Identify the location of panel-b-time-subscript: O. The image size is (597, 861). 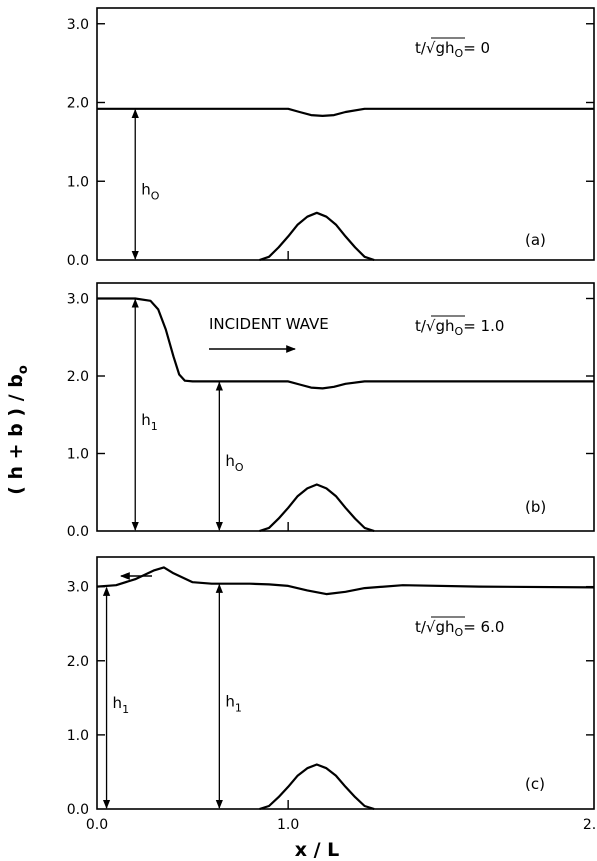
(459, 331).